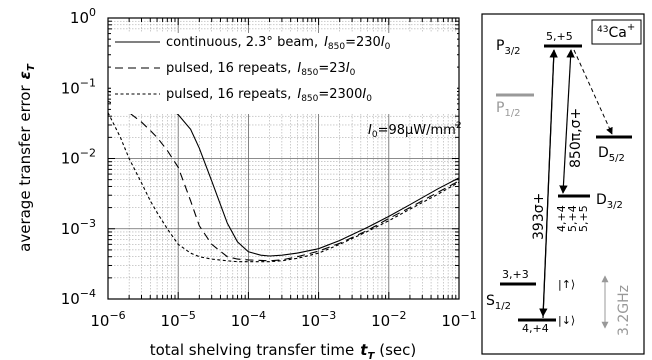 This screenshot has width=652, height=360. I want to click on x-tick-exp: −1, so click(468, 315).